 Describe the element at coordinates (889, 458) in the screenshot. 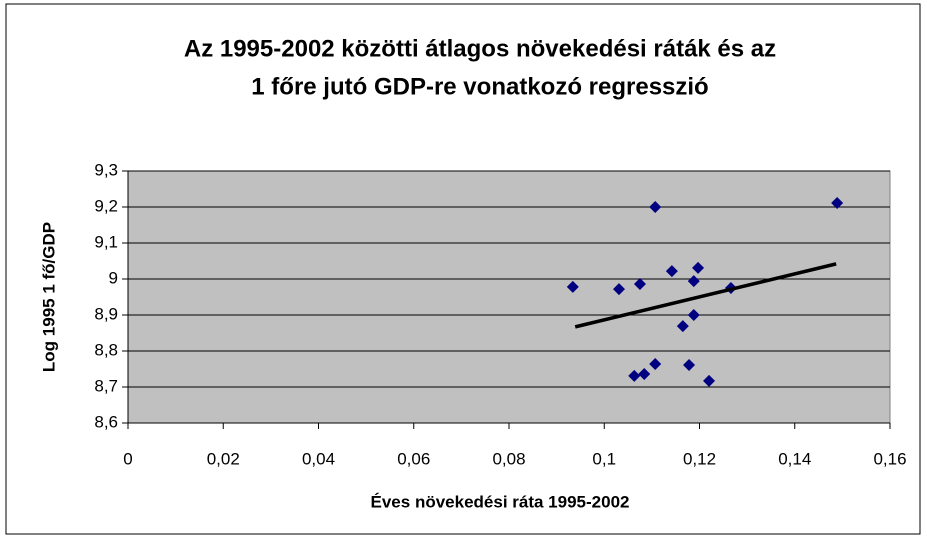

I see `x-tick-label: 0,16` at that location.